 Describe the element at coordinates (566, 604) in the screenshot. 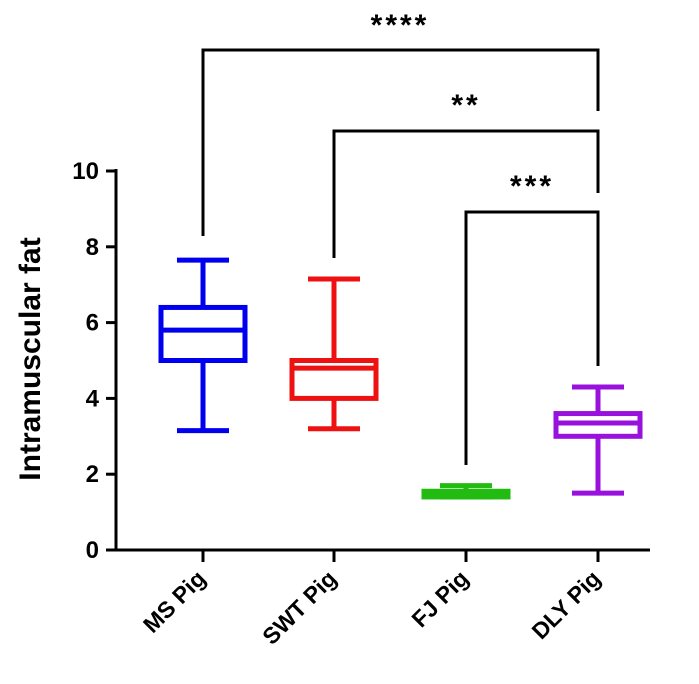

I see `x-tick-label-3: DLY Pig` at that location.